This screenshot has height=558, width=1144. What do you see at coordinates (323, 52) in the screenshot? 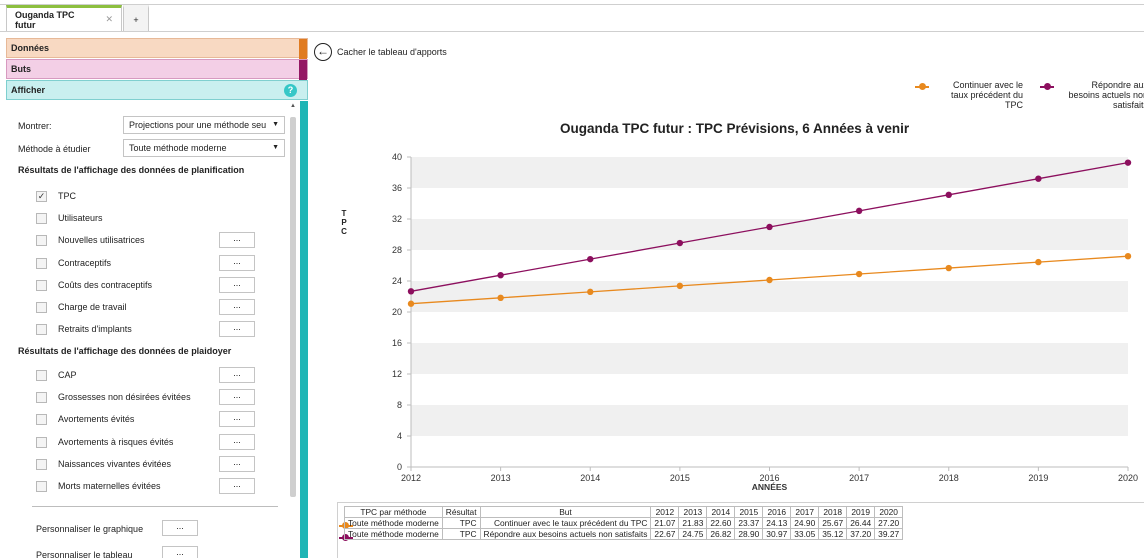
I see `back-arrow-icon: ←` at bounding box center [323, 52].